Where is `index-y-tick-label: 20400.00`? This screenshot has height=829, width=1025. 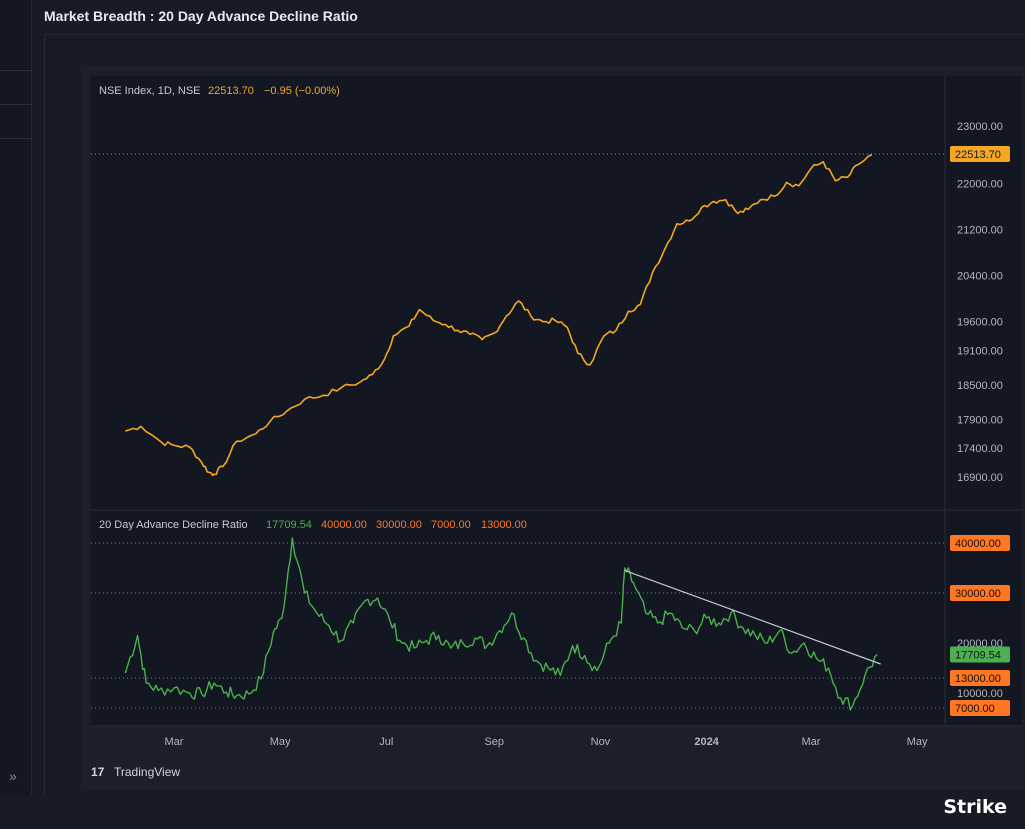
index-y-tick-label: 20400.00 is located at coordinates (980, 277).